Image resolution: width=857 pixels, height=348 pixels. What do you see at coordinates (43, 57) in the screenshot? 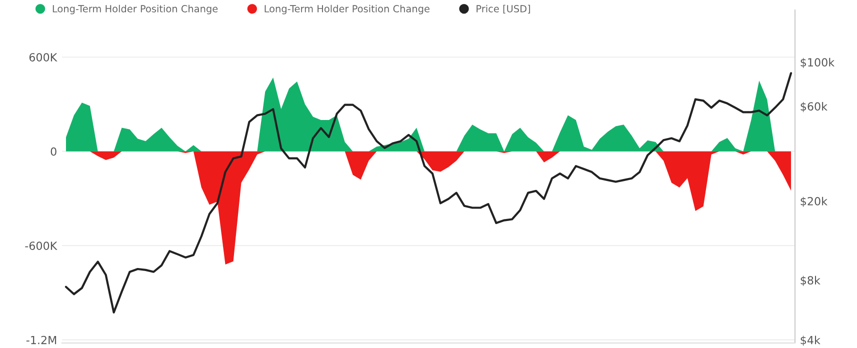
I see `y-tick-label: 600K` at bounding box center [43, 57].